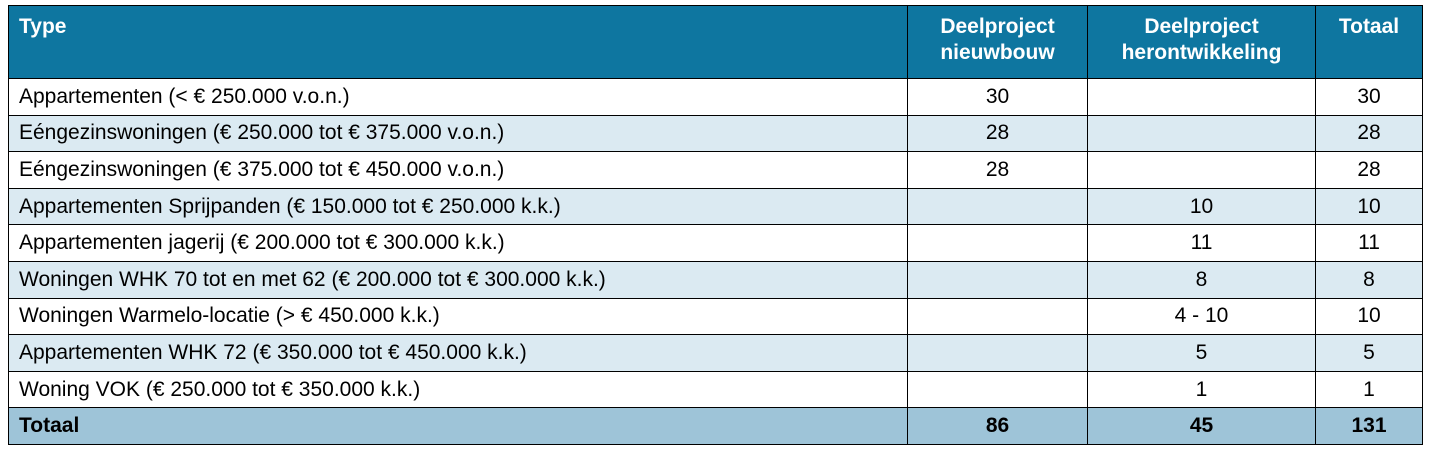 The height and width of the screenshot is (462, 1430). I want to click on type-cell: Totaal, so click(458, 426).